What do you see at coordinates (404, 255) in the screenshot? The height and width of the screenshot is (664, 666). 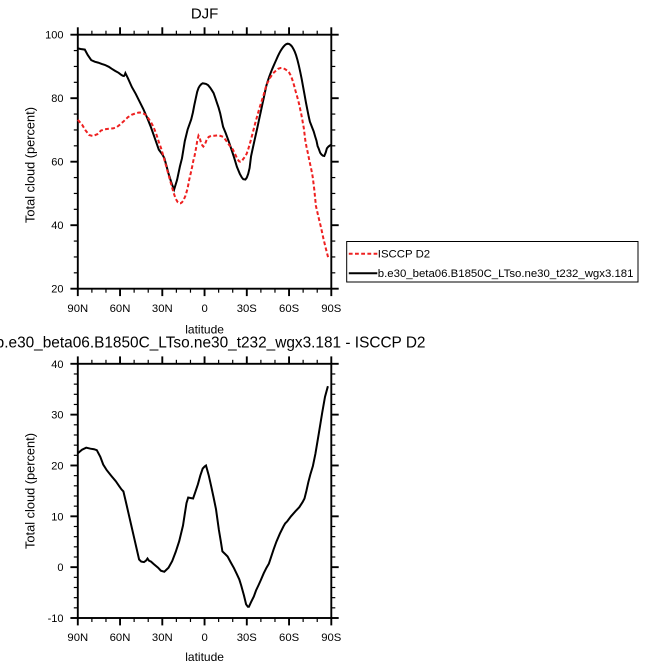 I see `svg-text: ISCCP D2` at bounding box center [404, 255].